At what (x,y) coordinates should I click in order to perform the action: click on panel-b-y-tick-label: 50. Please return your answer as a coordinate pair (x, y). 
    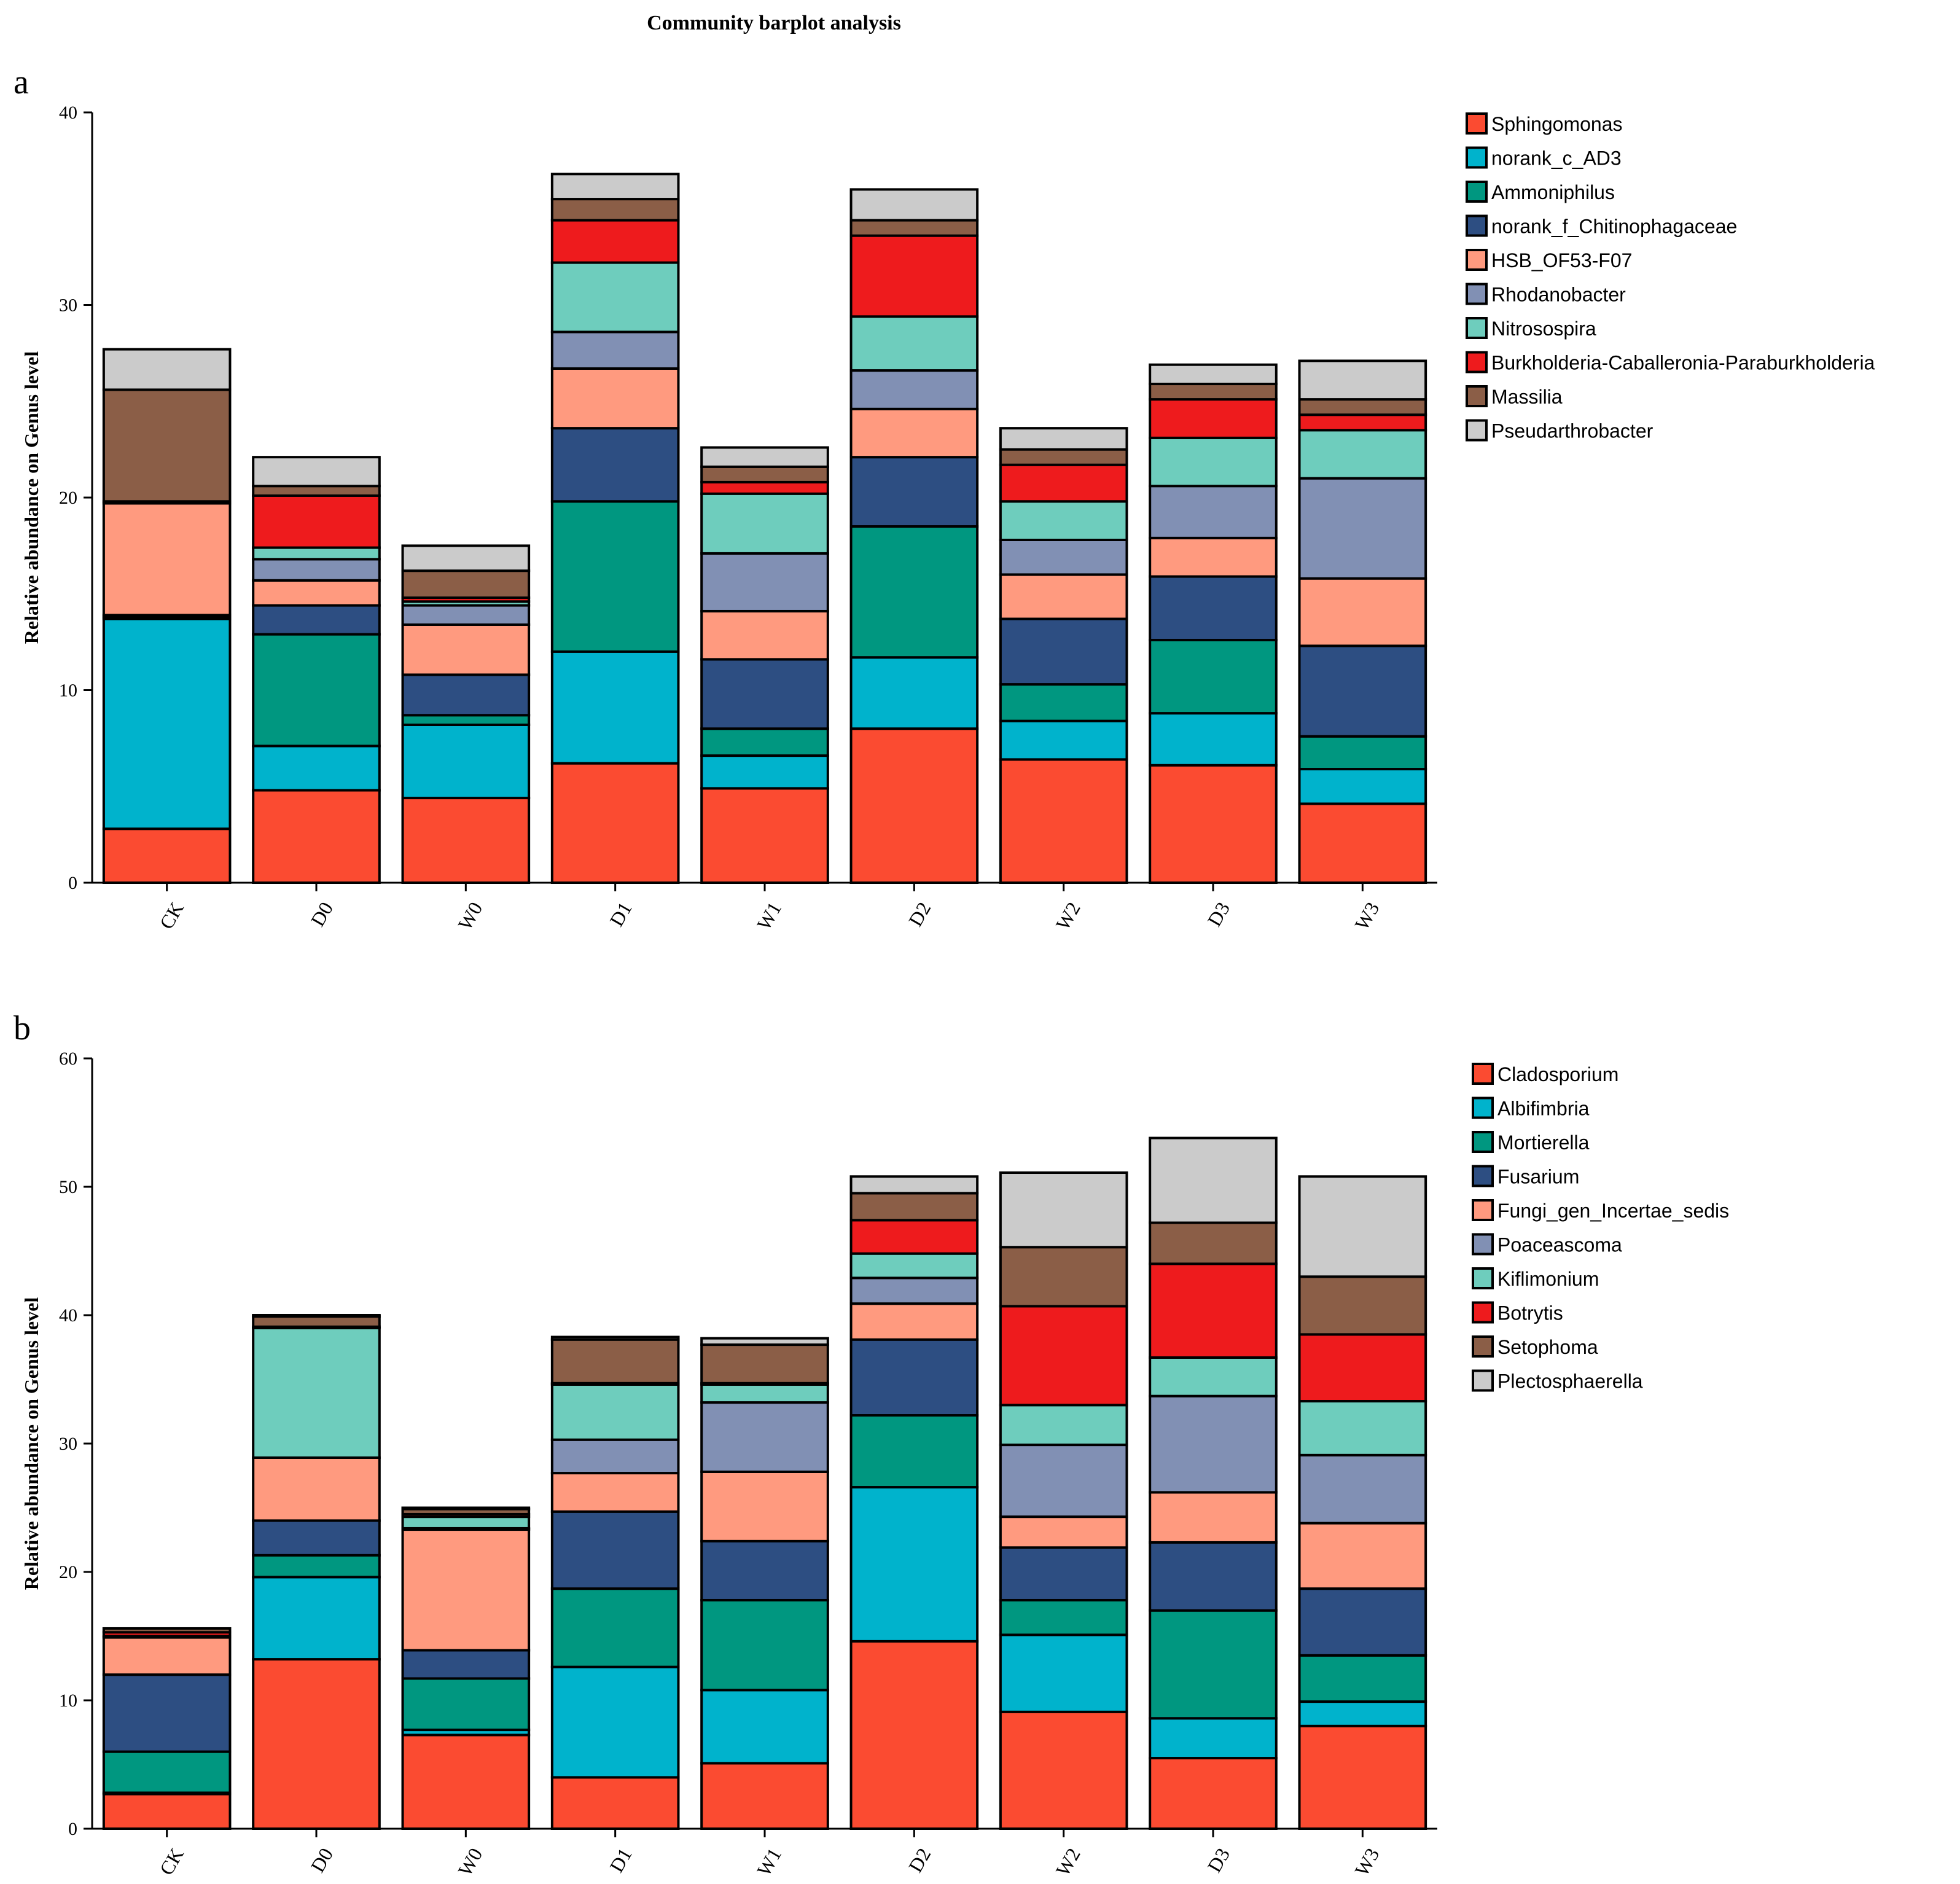
    Looking at the image, I should click on (68, 1187).